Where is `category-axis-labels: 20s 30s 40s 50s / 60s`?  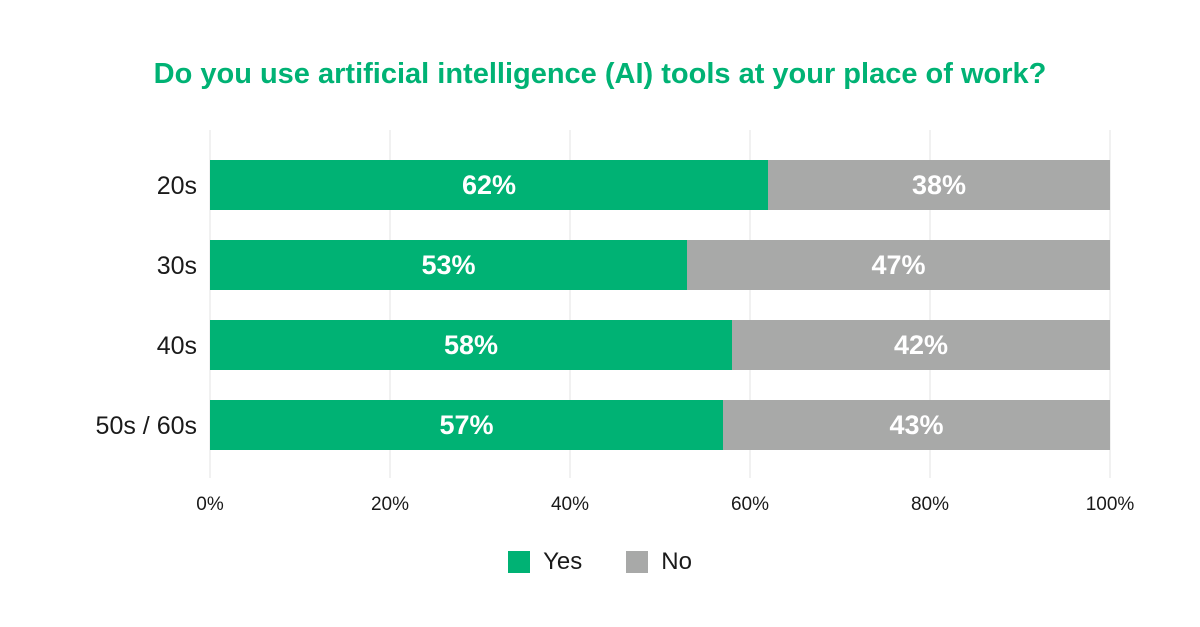
category-axis-labels: 20s 30s 40s 50s / 60s is located at coordinates (146, 306).